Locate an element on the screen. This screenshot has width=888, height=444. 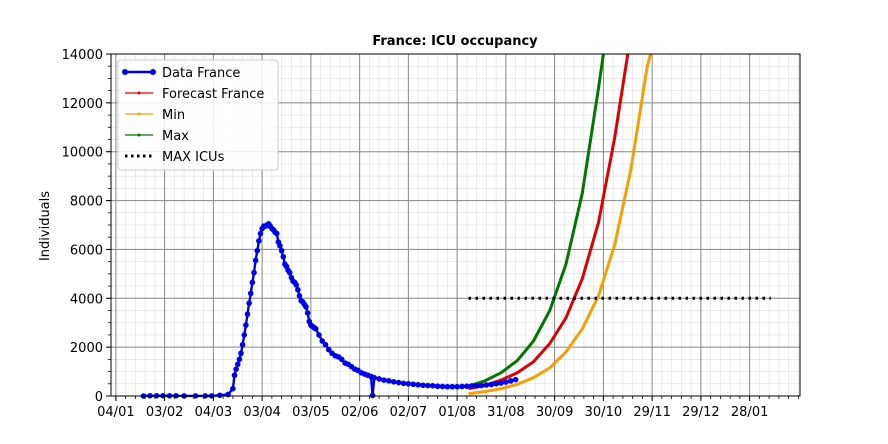
x-tick-label: 31/08 is located at coordinates (505, 412).